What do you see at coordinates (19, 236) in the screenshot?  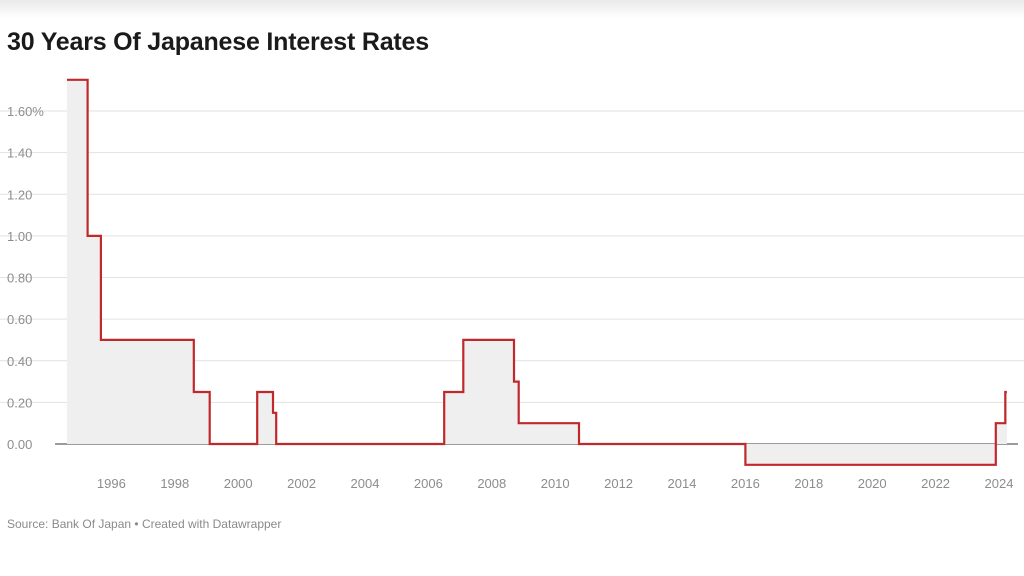 I see `y-tick-label: 1.00` at bounding box center [19, 236].